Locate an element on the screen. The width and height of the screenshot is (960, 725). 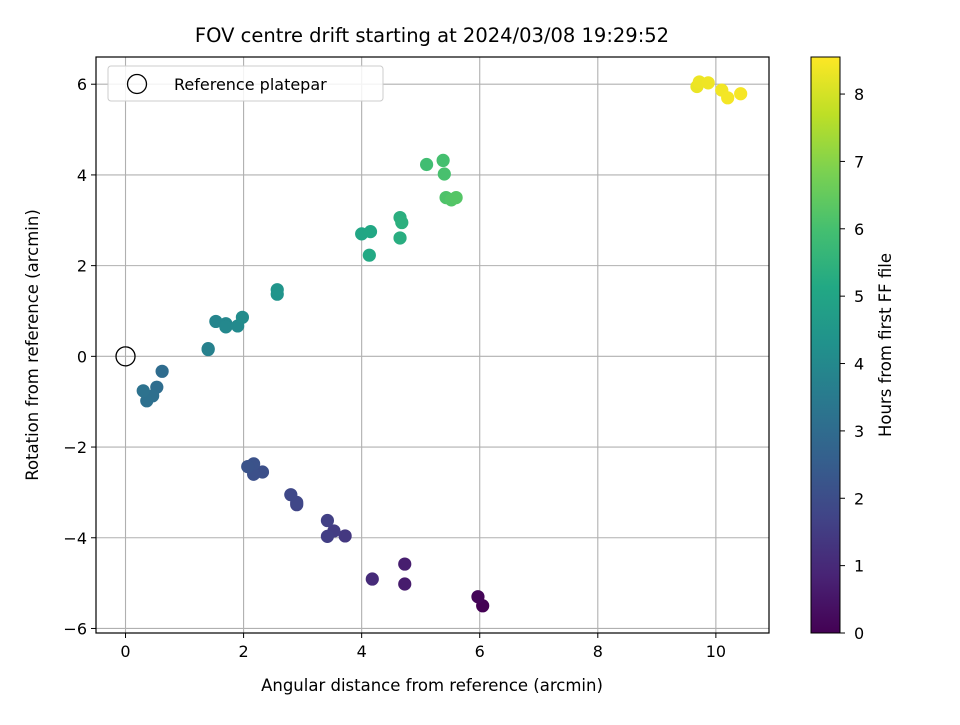
reference-marker is located at coordinates (125, 356).